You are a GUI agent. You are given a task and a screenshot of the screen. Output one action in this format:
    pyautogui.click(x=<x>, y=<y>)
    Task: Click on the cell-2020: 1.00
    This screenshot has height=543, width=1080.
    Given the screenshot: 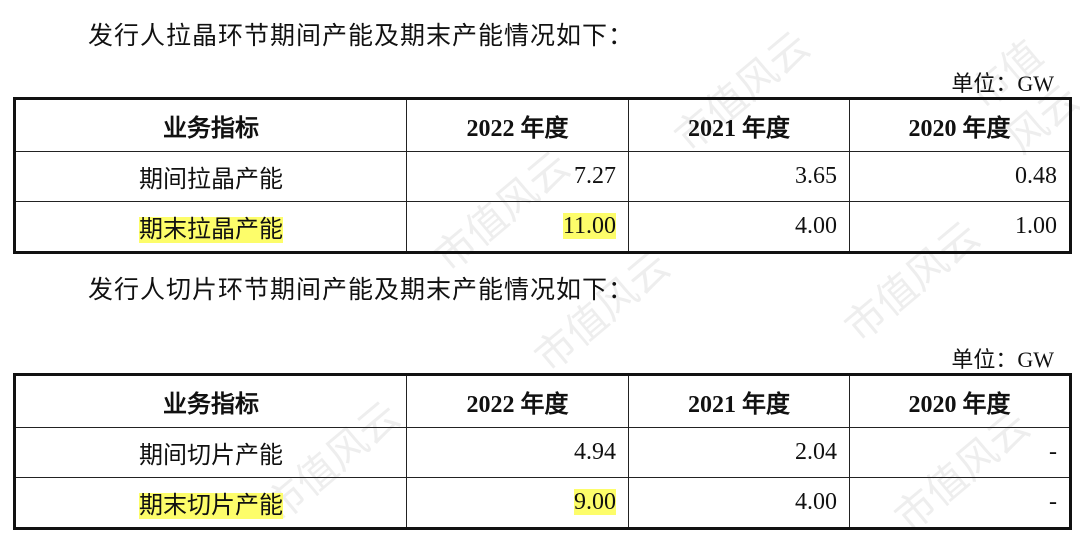 What is the action you would take?
    pyautogui.click(x=960, y=227)
    